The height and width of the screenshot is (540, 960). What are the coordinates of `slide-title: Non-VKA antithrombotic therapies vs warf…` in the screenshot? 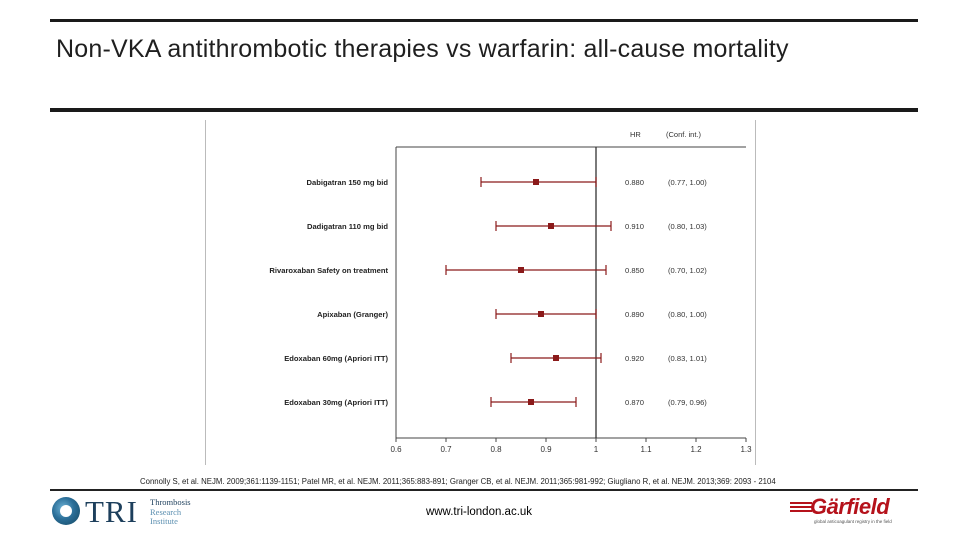 It's located at (422, 49).